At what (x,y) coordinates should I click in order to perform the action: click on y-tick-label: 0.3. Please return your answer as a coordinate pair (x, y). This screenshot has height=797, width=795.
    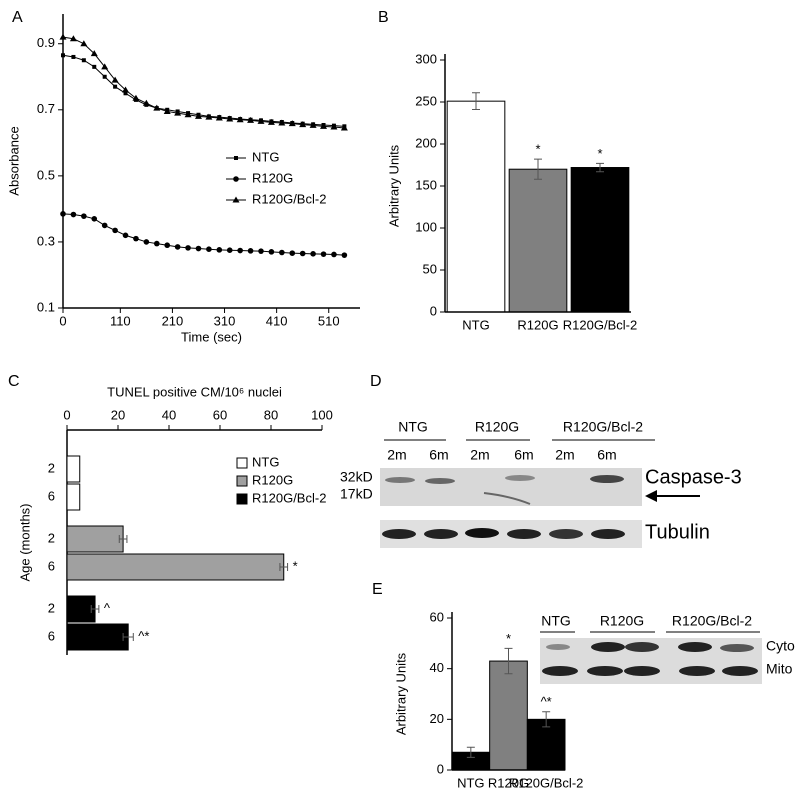
    Looking at the image, I should click on (46, 240).